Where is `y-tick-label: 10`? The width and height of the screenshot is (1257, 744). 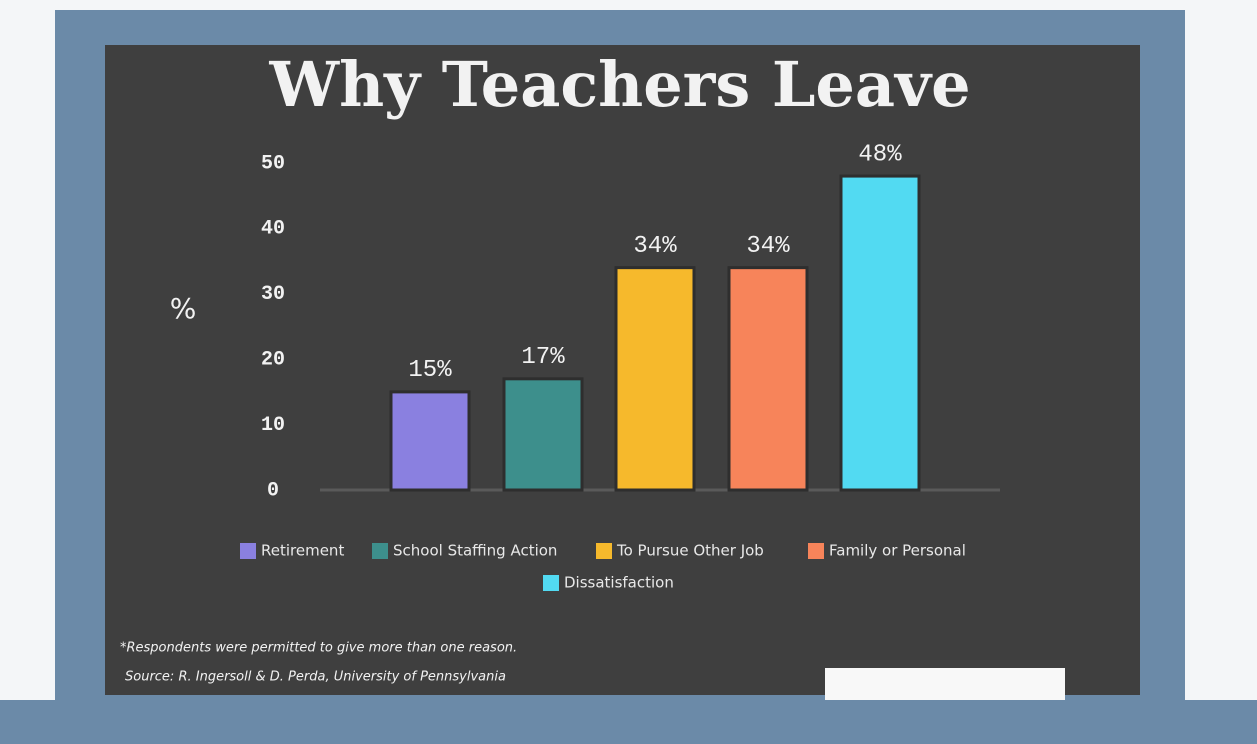 y-tick-label: 10 is located at coordinates (273, 425).